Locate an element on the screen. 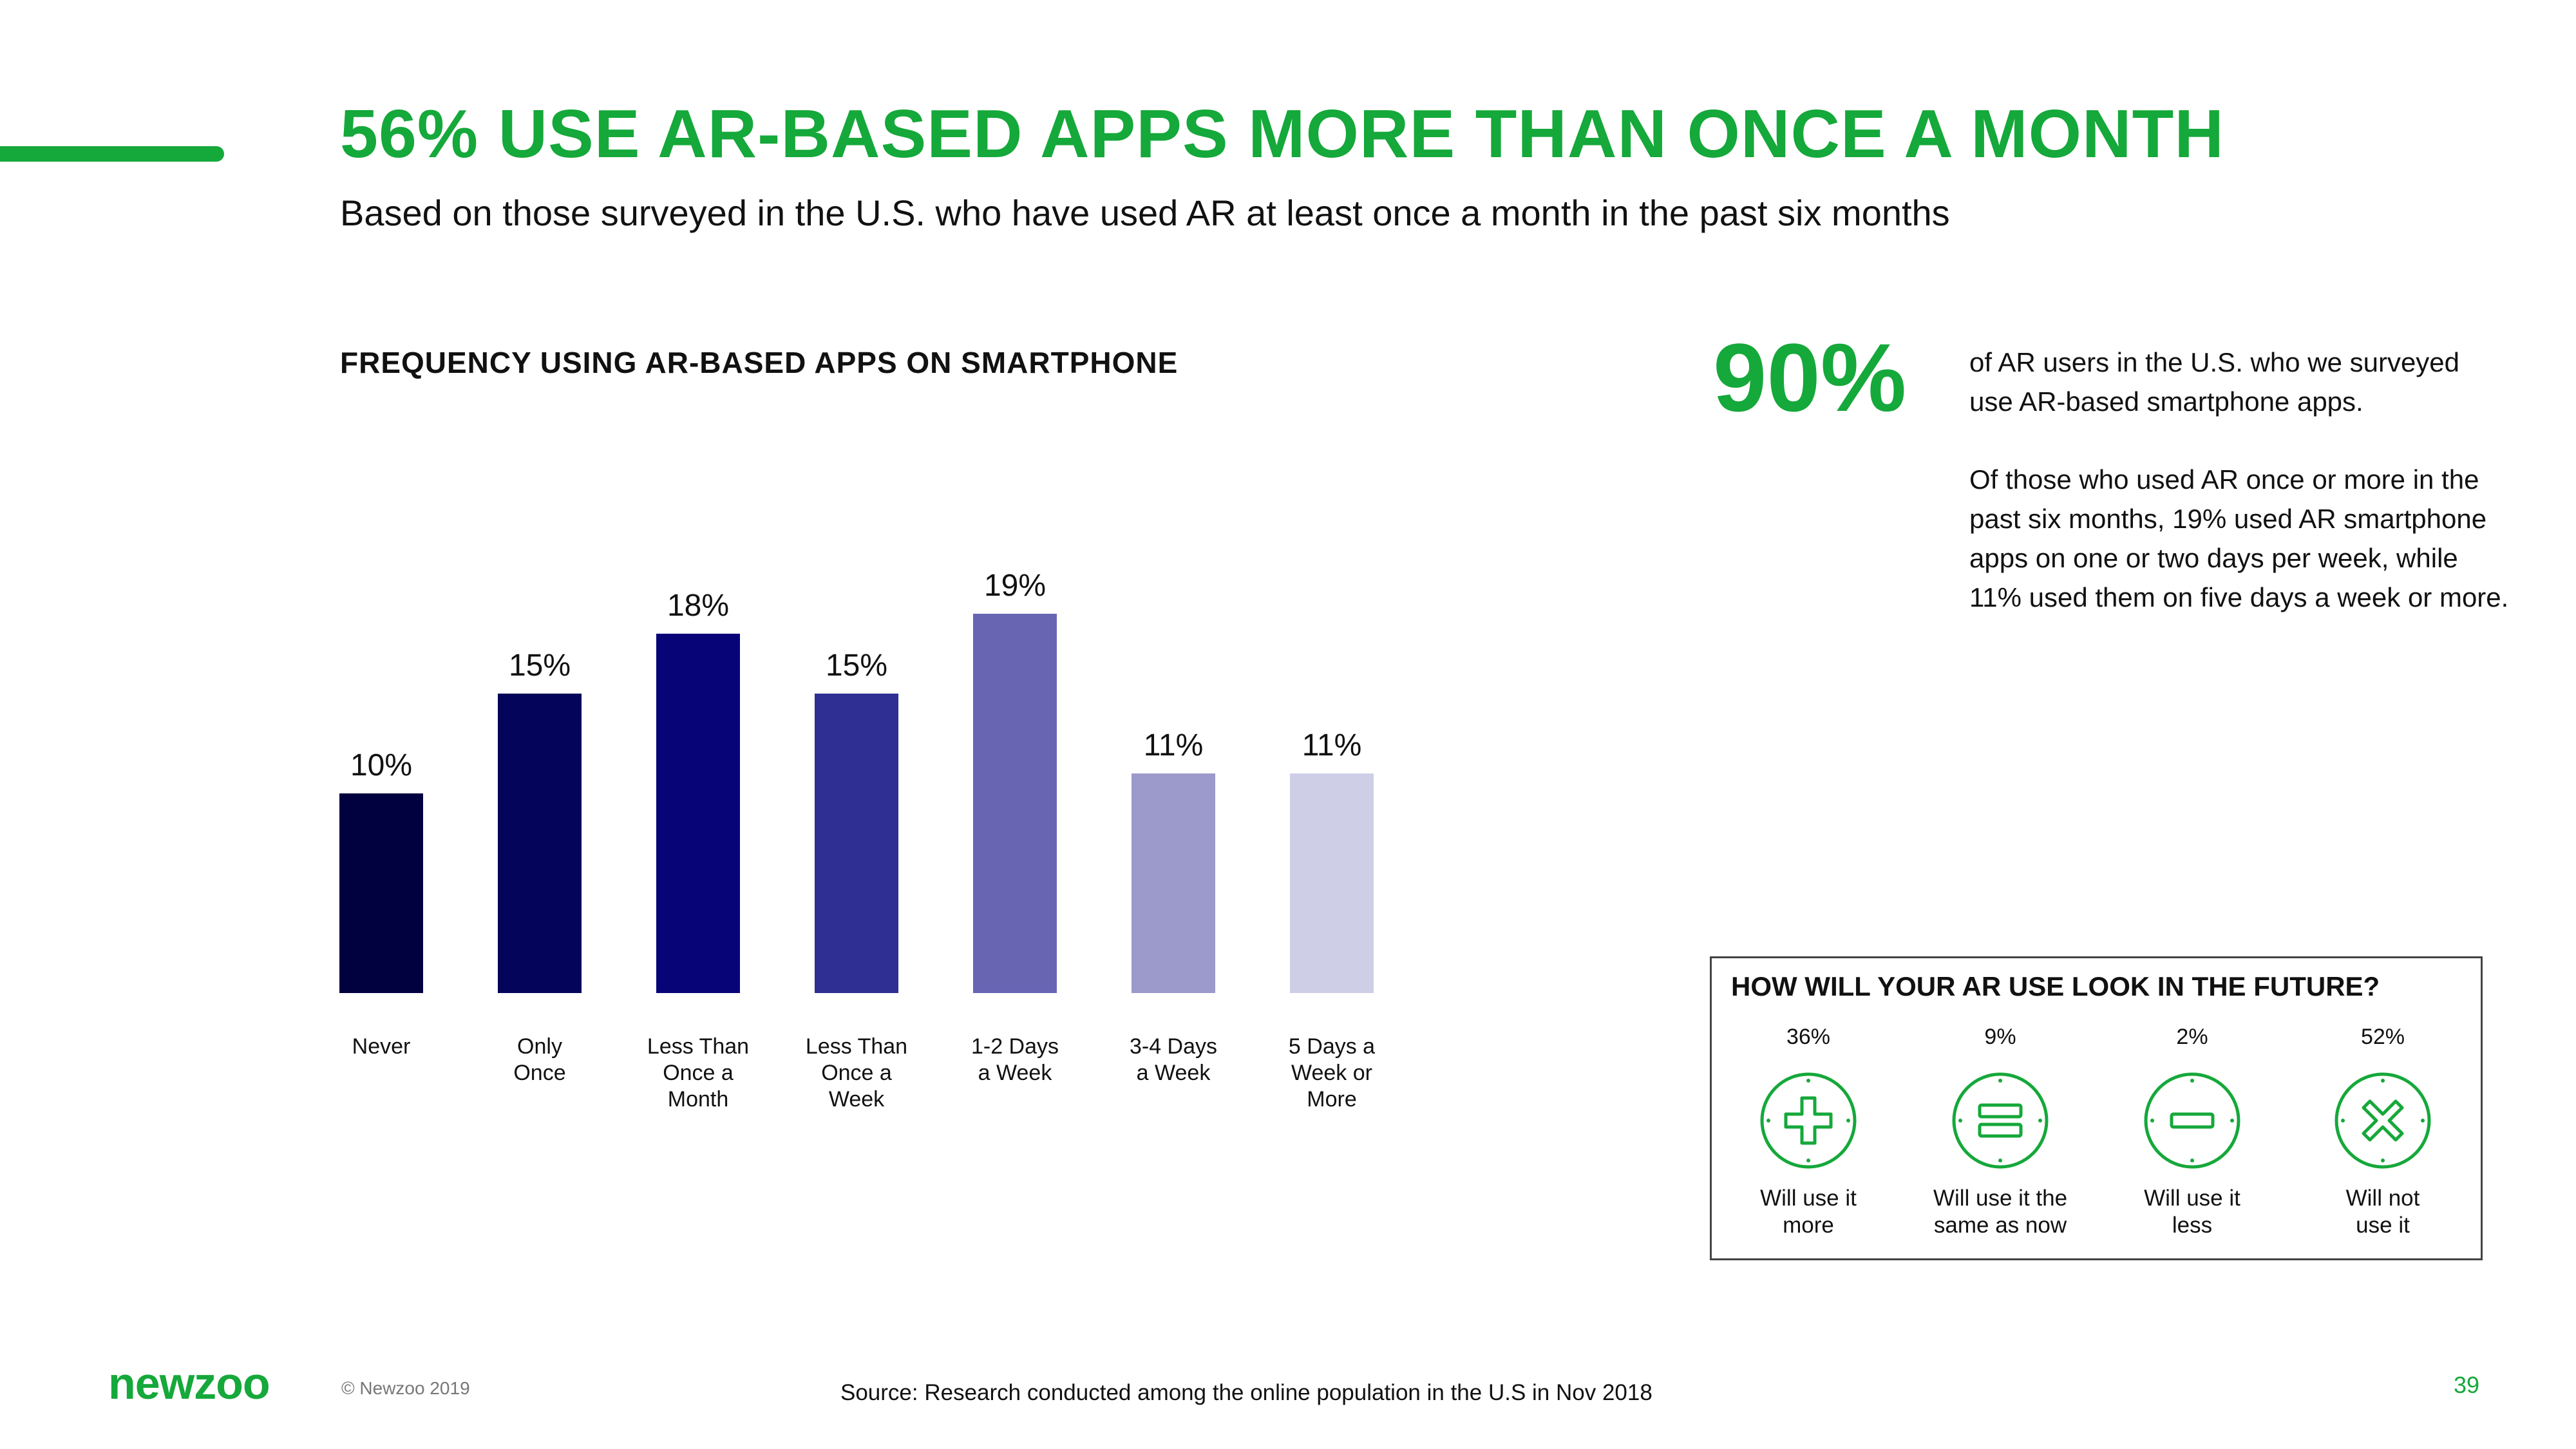  future-option-percent: 52% is located at coordinates (2382, 1037).